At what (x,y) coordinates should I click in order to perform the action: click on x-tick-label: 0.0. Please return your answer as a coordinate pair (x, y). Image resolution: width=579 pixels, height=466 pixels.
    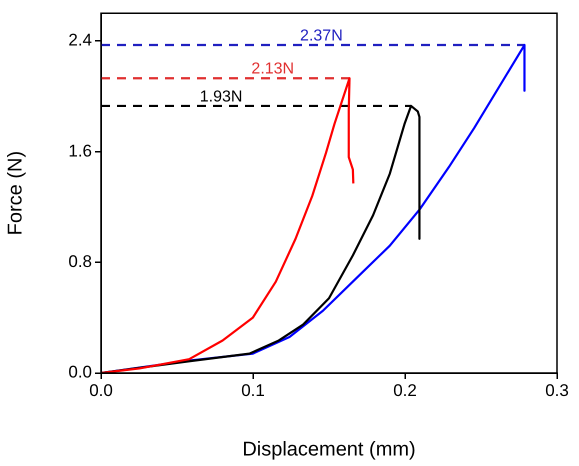
    Looking at the image, I should click on (101, 390).